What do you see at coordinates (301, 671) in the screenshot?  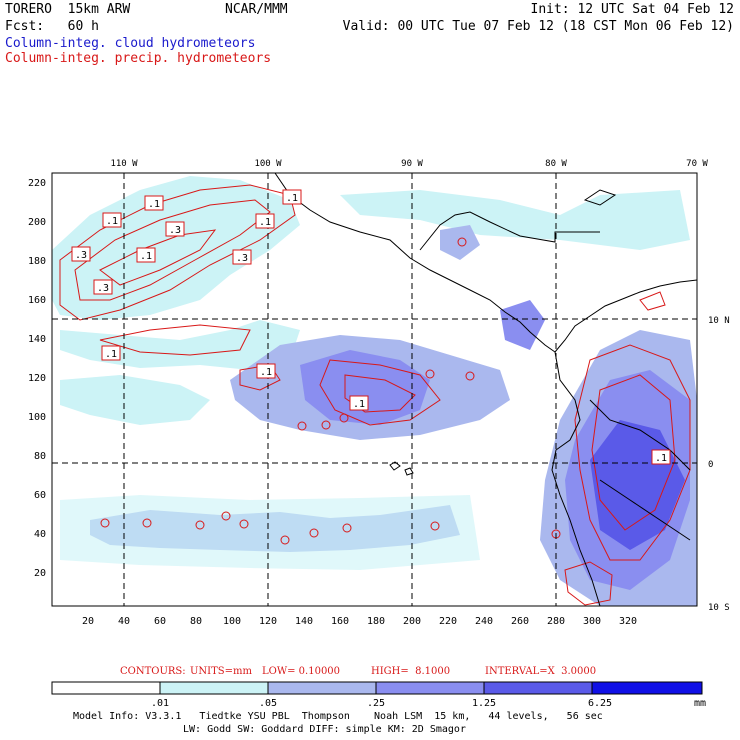 I see `contour-info-low: LOW= 0.10000` at bounding box center [301, 671].